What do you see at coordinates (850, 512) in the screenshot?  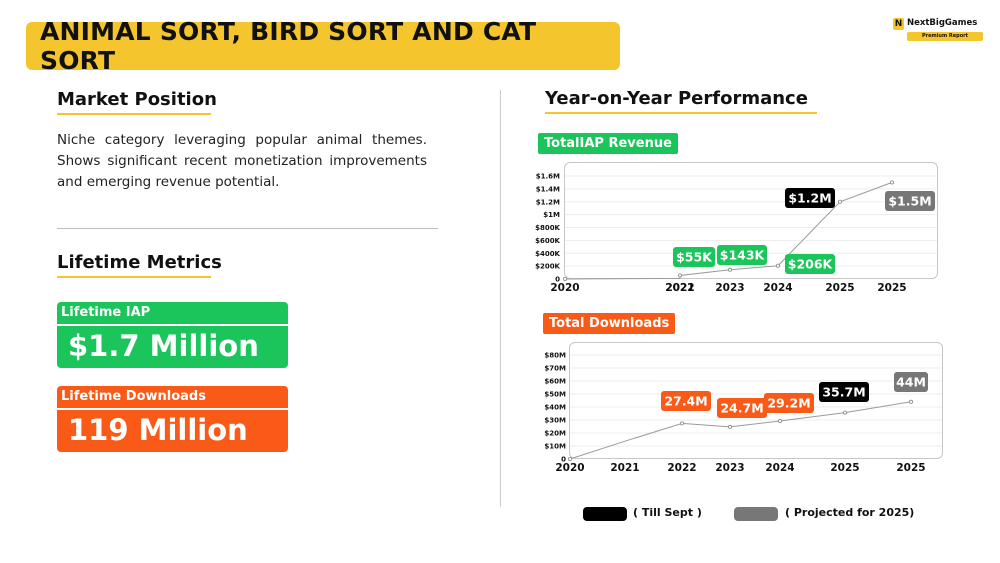 I see `legend-projected: ( Projected for 2025)` at bounding box center [850, 512].